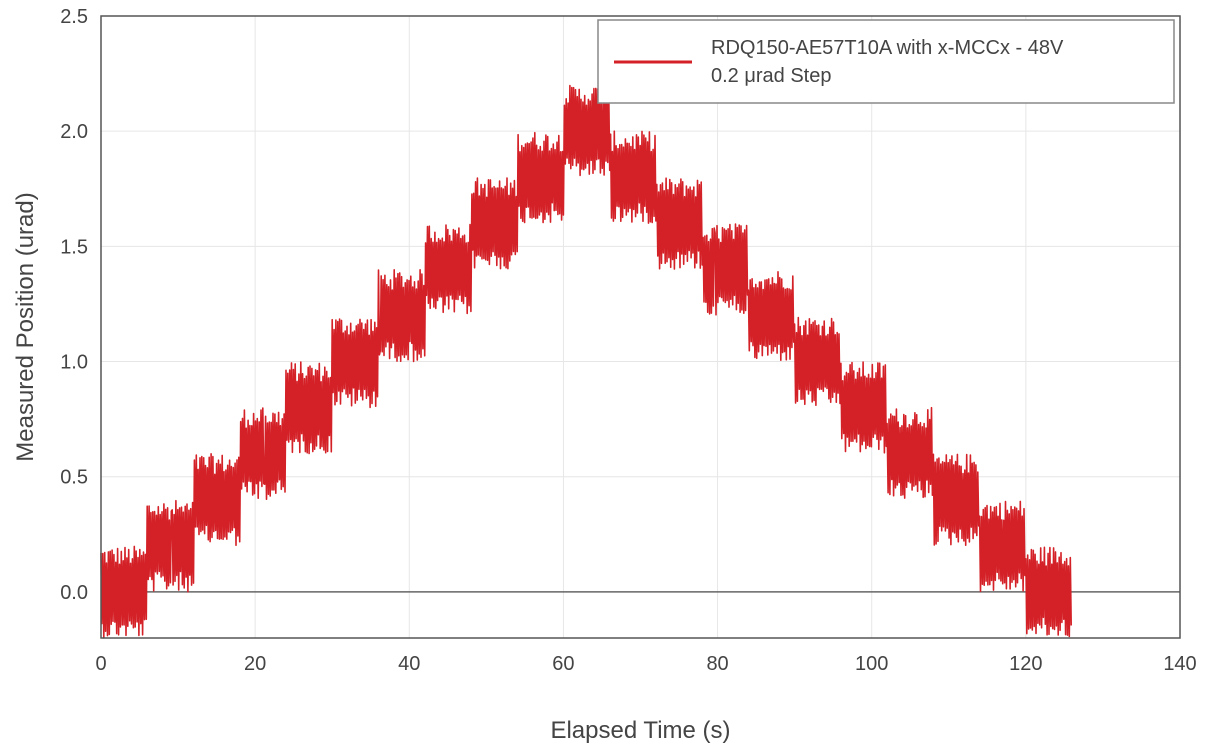  I want to click on x-tick-label: 100, so click(871, 664).